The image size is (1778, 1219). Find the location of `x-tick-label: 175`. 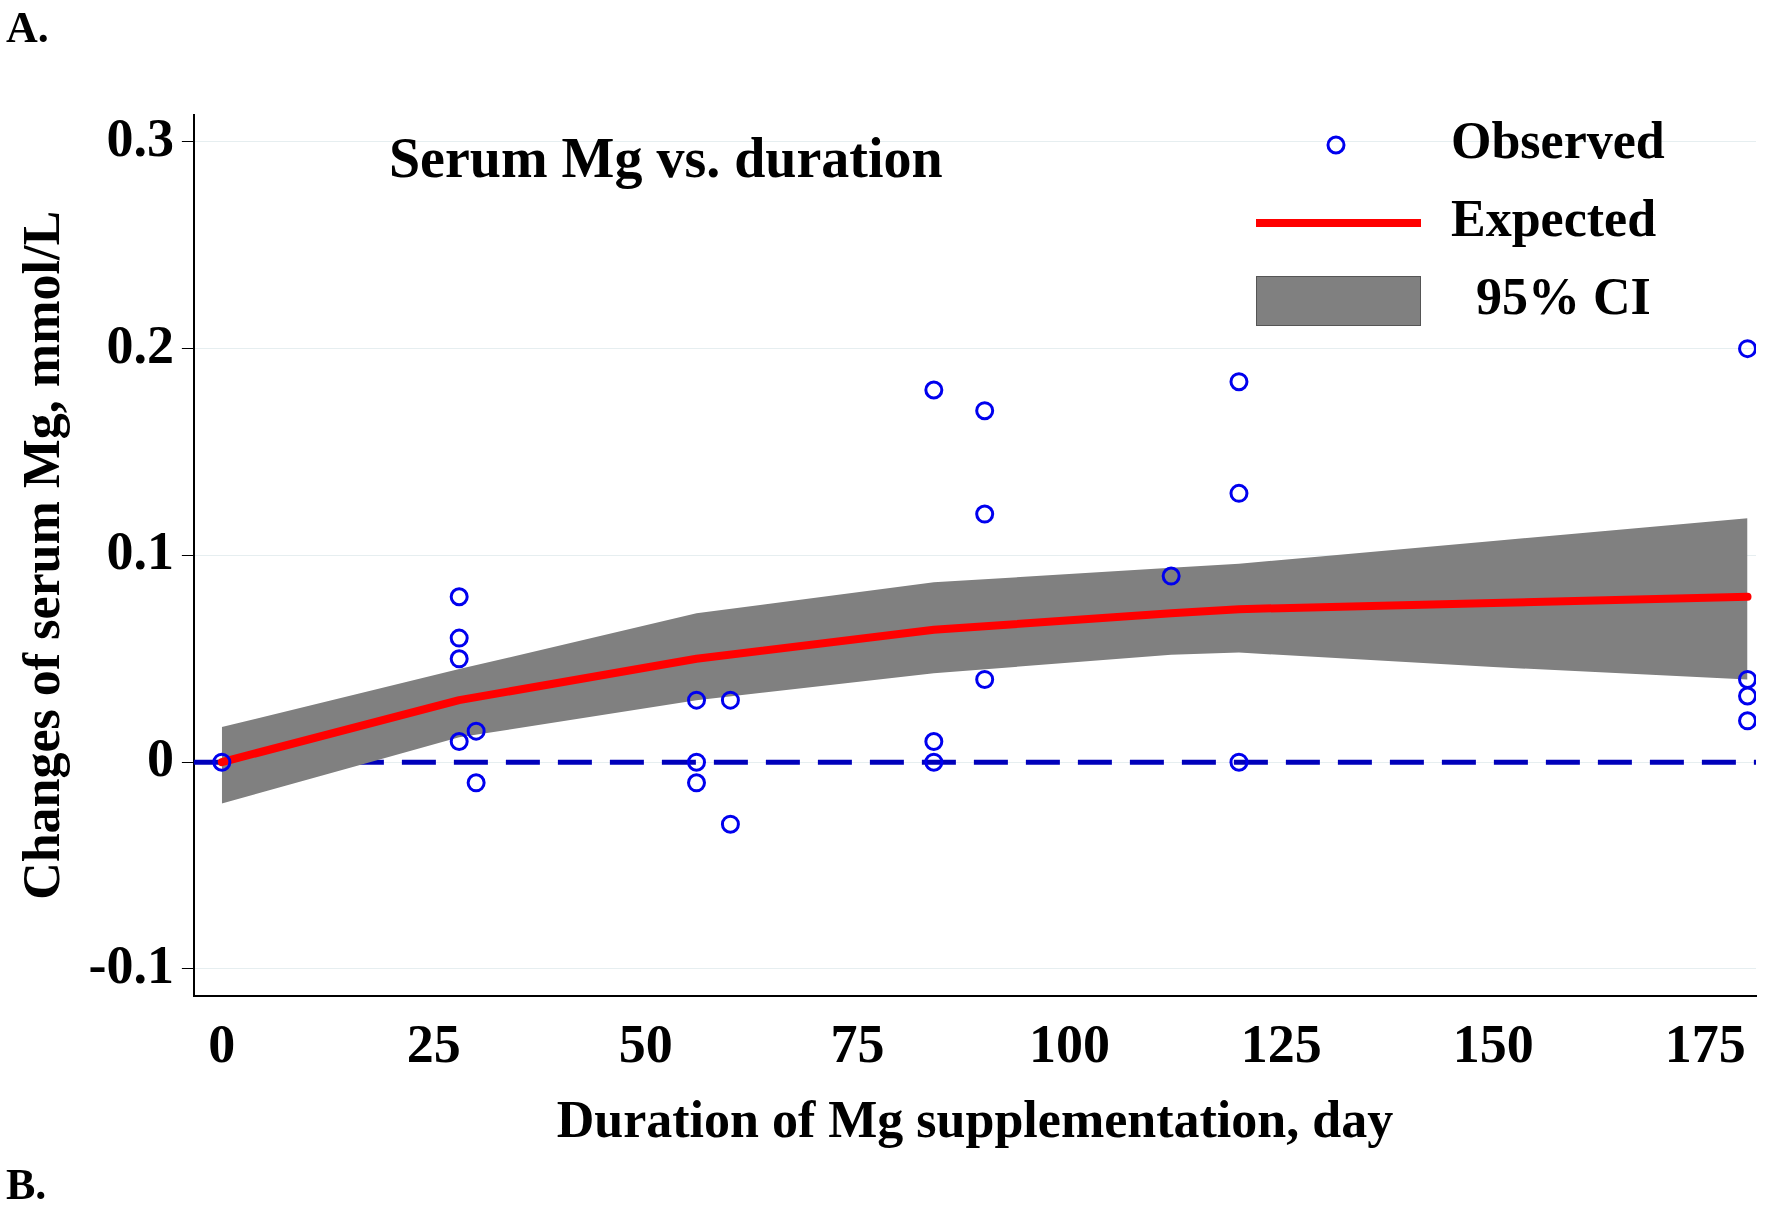

x-tick-label: 175 is located at coordinates (1705, 1044).